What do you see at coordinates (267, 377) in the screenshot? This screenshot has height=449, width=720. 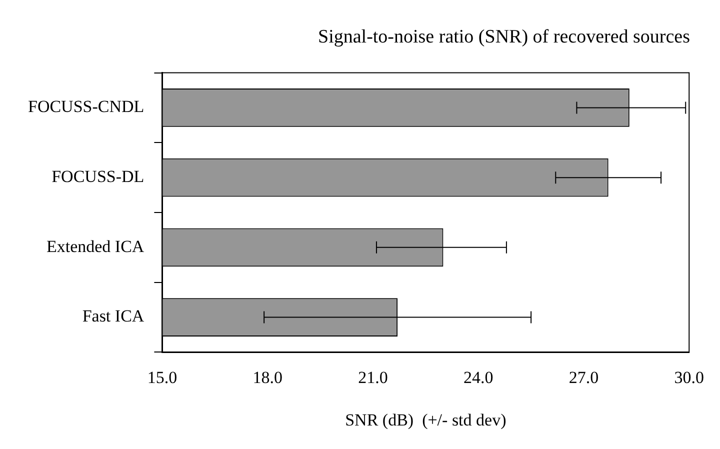 I see `x-tick-label: 18.0` at bounding box center [267, 377].